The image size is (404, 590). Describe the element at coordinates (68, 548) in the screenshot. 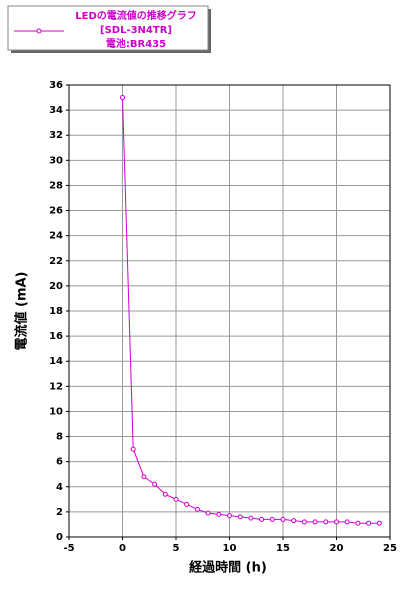

I see `x-tick-label: -5` at that location.